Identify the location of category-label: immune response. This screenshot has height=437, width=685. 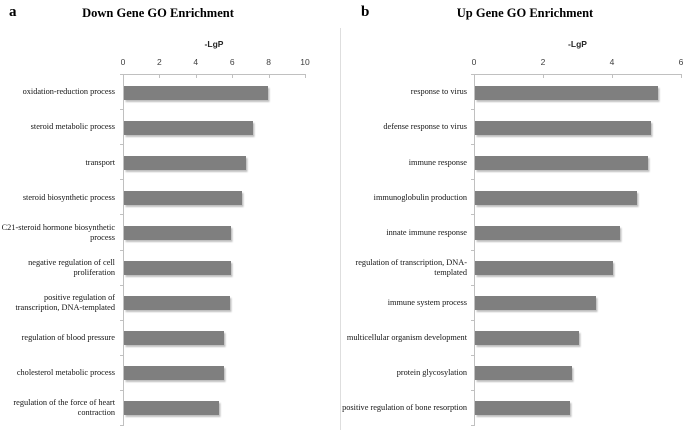
(437, 162).